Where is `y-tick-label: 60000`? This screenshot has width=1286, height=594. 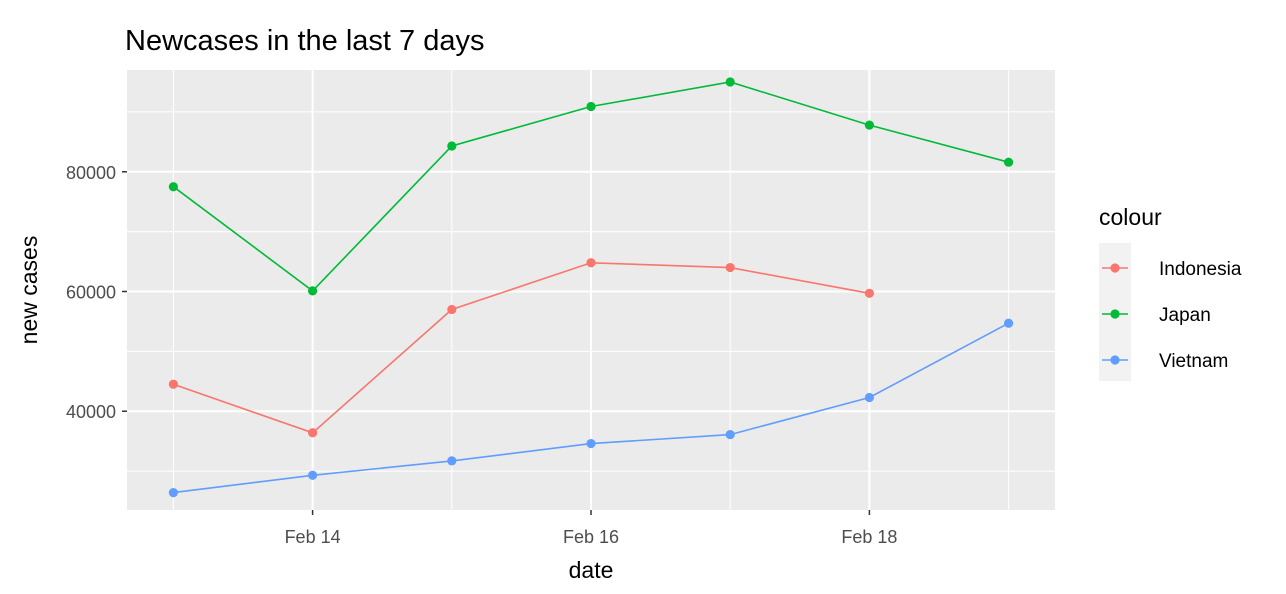 y-tick-label: 60000 is located at coordinates (91, 292).